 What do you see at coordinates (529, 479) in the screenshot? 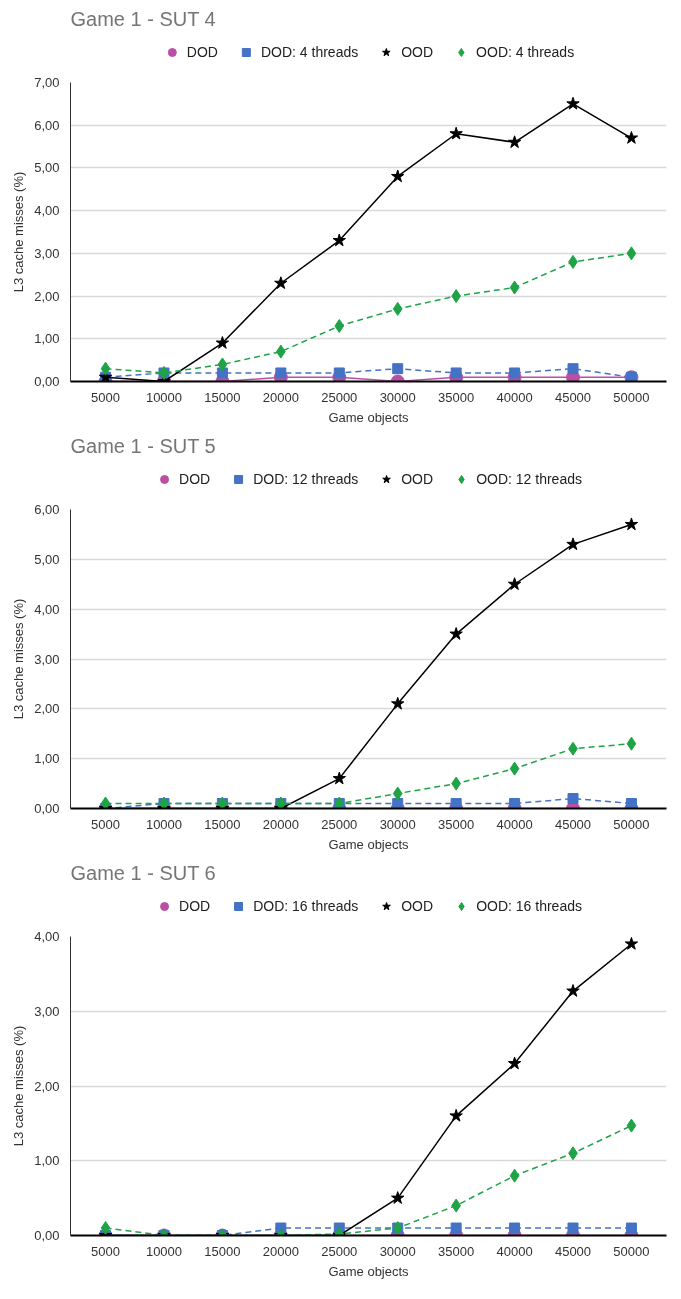
I see `legend-label: OOD: 12 threads` at bounding box center [529, 479].